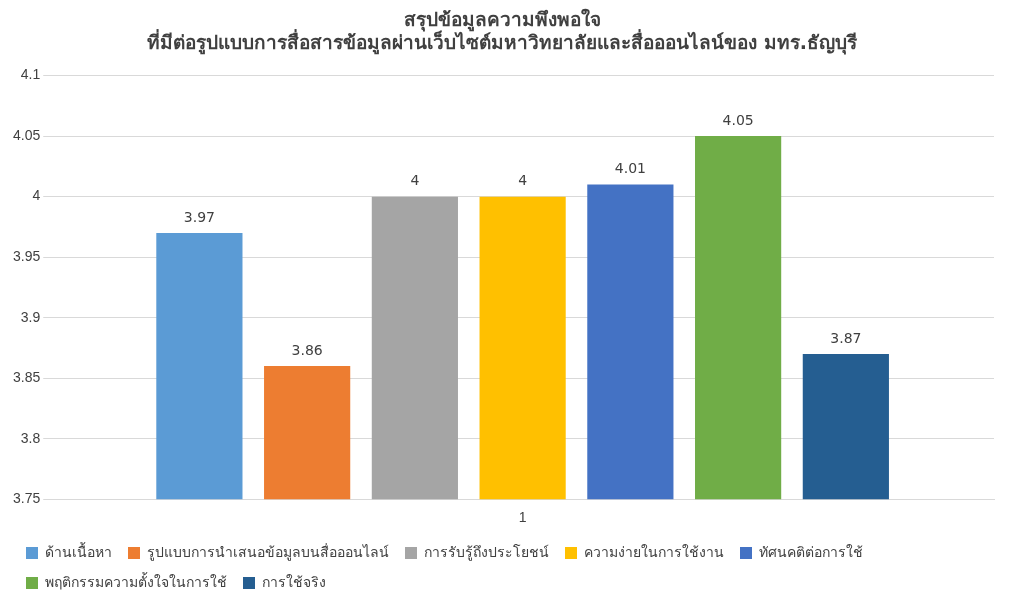 Image resolution: width=1024 pixels, height=610 pixels. What do you see at coordinates (27, 377) in the screenshot?
I see `y-tick-label: 3.85` at bounding box center [27, 377].